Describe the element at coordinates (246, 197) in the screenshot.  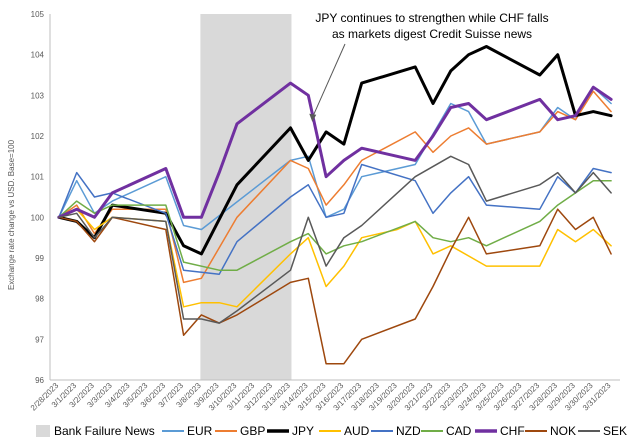
I see `bank-failure-shaded-region` at that location.